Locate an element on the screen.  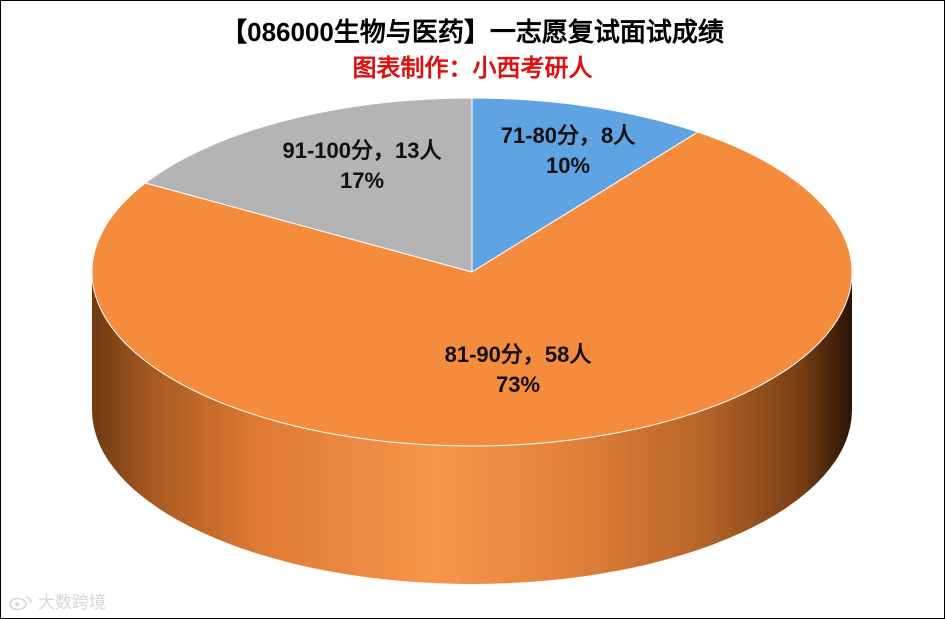
slice-label-2: 81-90分，58人 is located at coordinates (518, 354).